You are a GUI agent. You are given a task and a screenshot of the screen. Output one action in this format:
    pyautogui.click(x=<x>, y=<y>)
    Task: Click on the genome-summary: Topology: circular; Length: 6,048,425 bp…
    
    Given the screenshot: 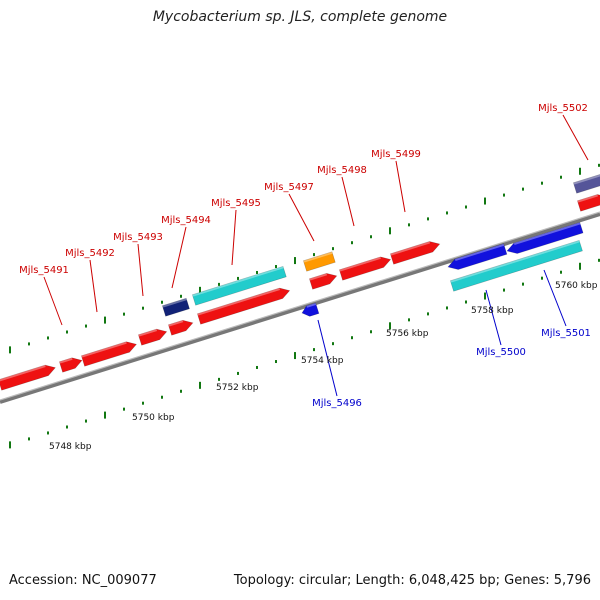 What is the action you would take?
    pyautogui.click(x=412, y=580)
    